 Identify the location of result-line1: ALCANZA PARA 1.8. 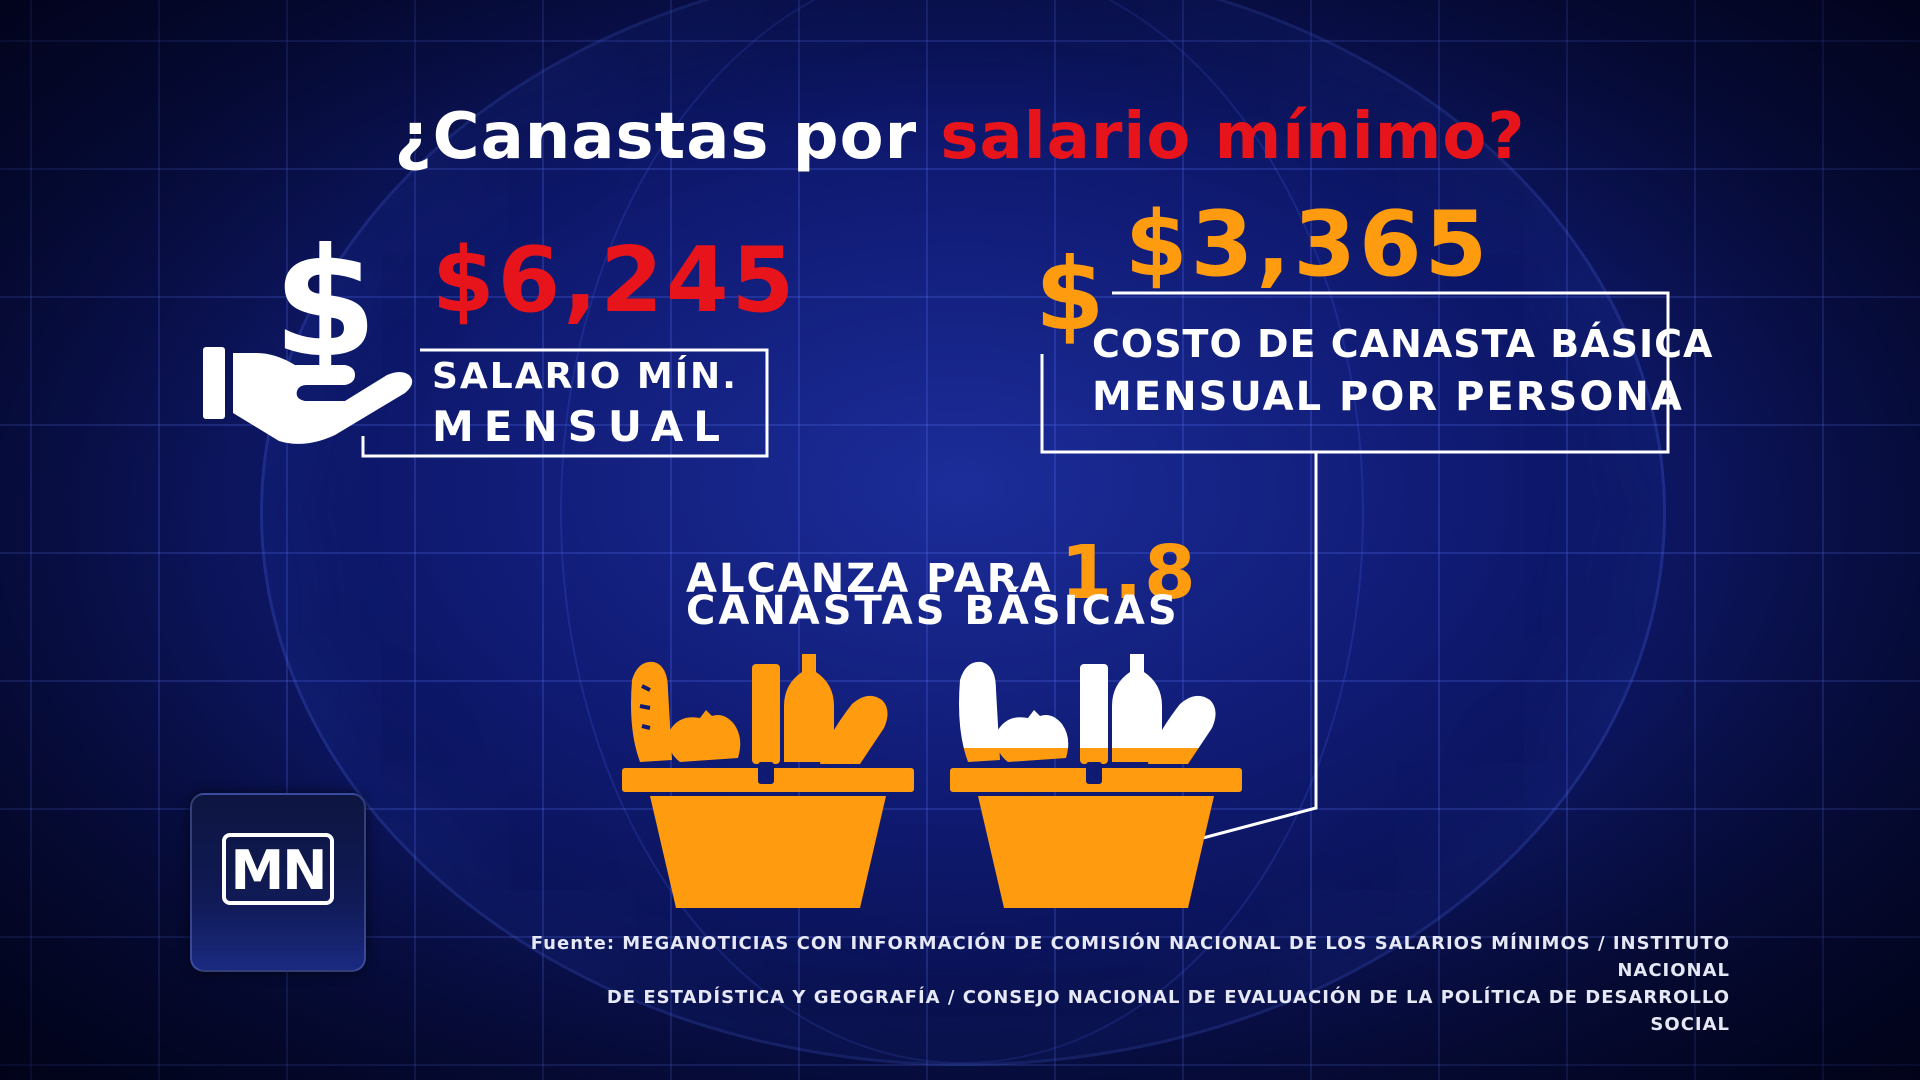
(942, 573).